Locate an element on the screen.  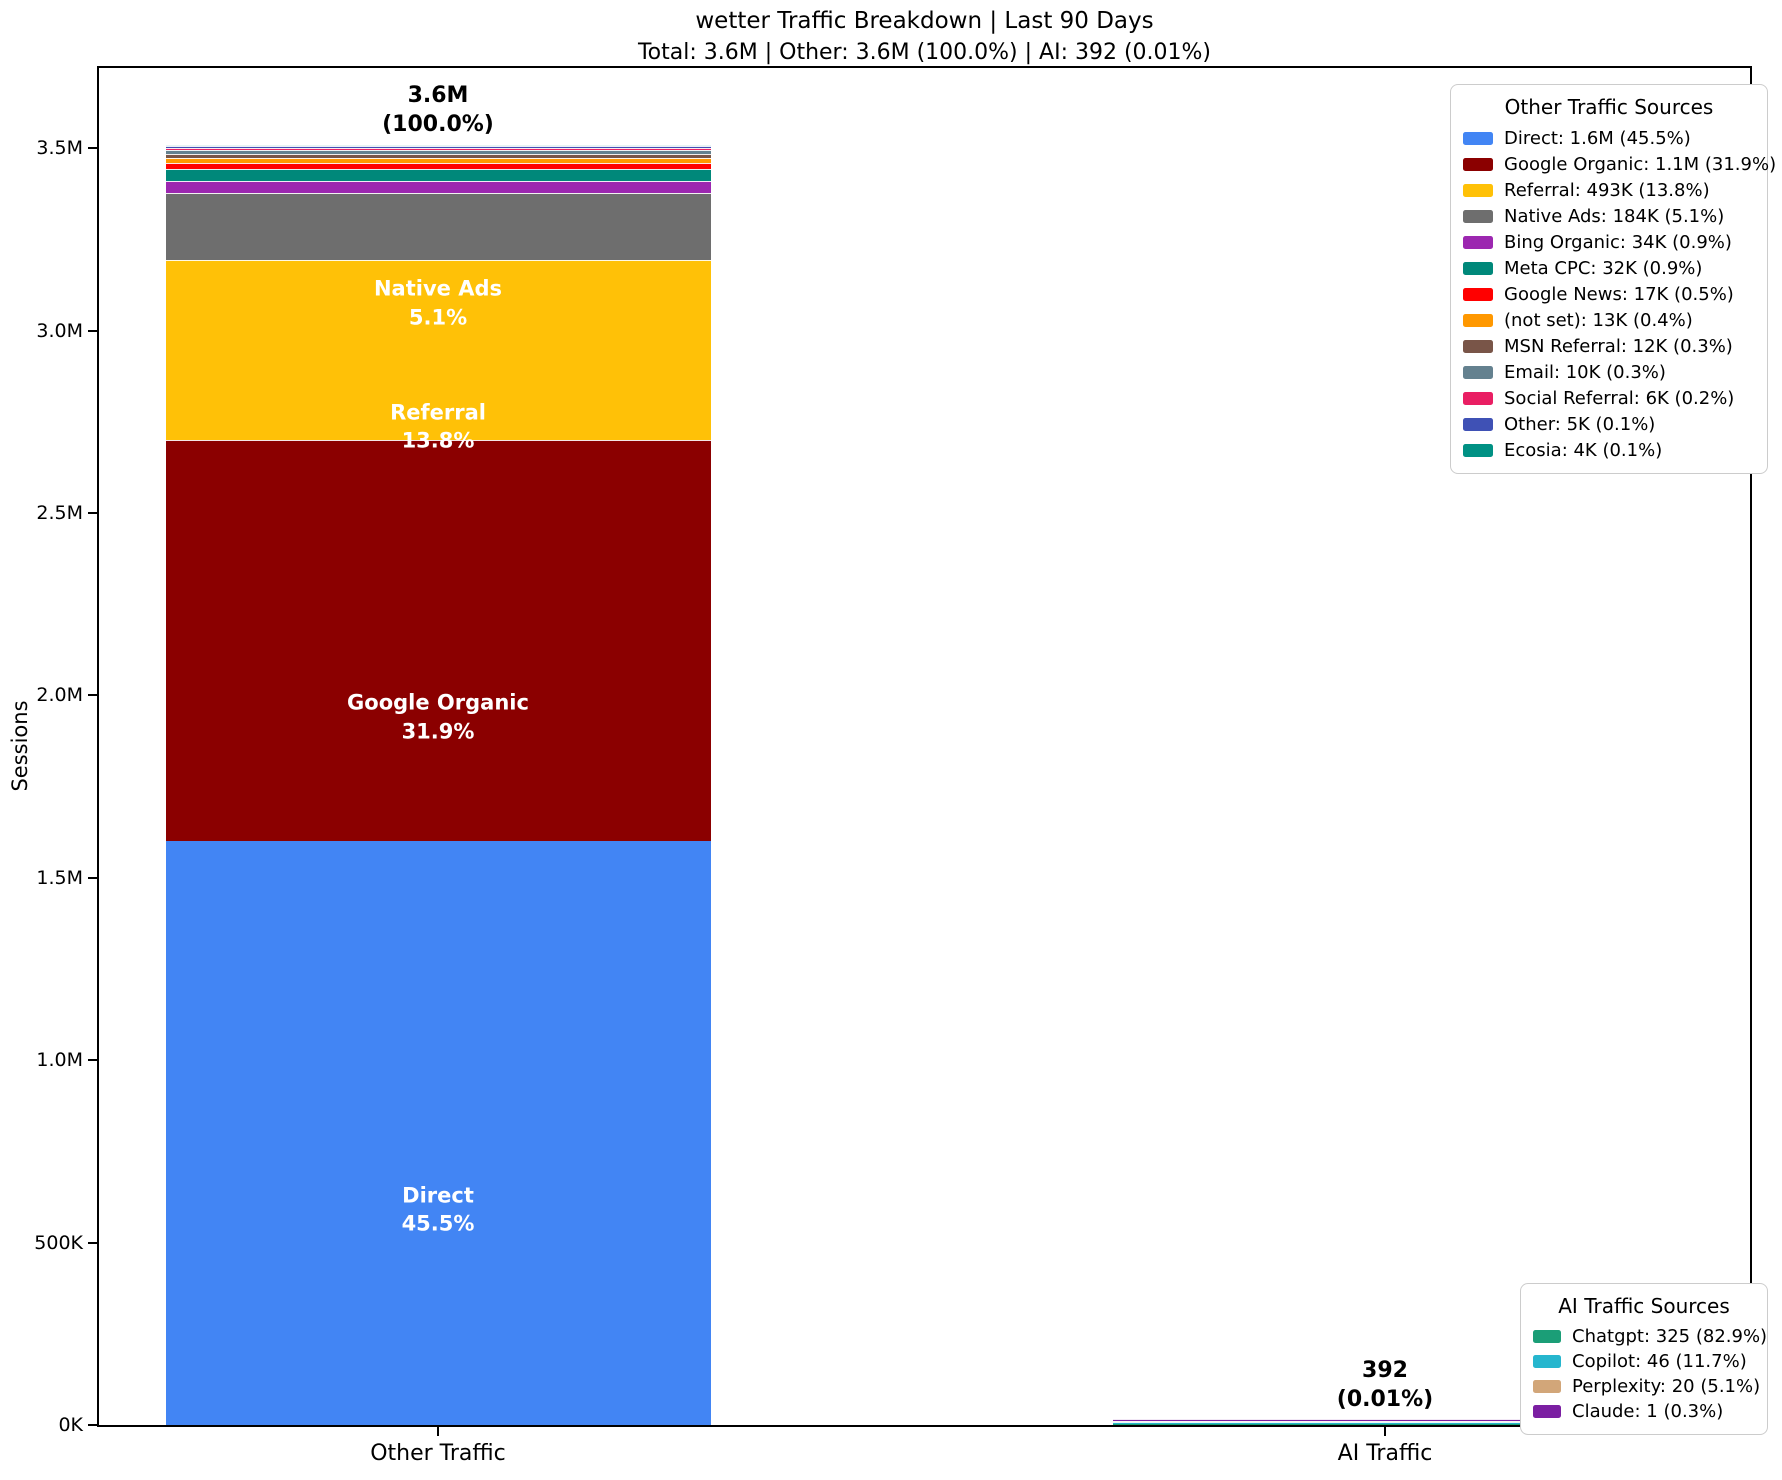
total-label-ai-traffic: 392 (0.01%) is located at coordinates (1385, 1385).